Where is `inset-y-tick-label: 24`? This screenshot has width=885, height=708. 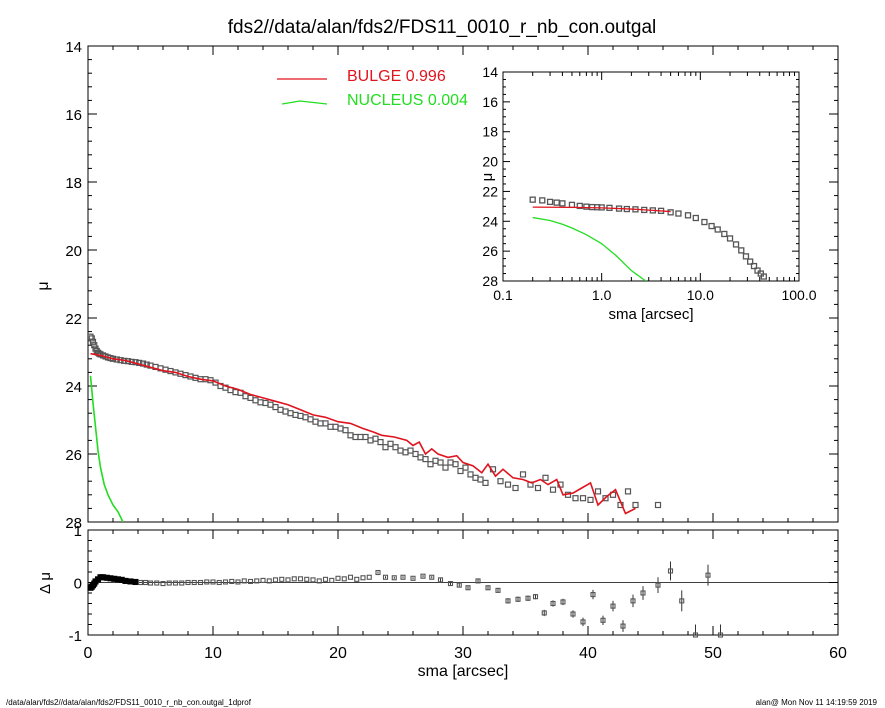 inset-y-tick-label: 24 is located at coordinates (490, 221).